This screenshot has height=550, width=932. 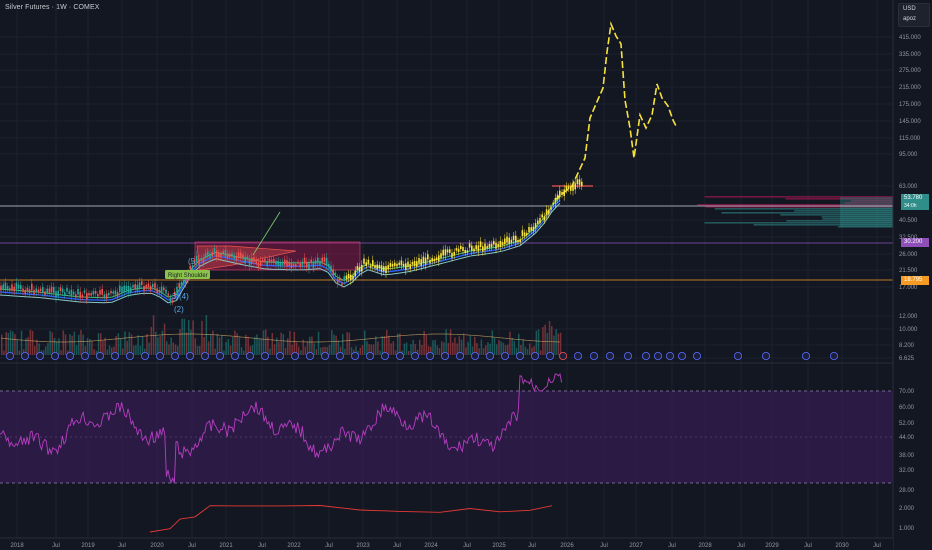 I want to click on moving-average-teal, so click(x=280, y=253).